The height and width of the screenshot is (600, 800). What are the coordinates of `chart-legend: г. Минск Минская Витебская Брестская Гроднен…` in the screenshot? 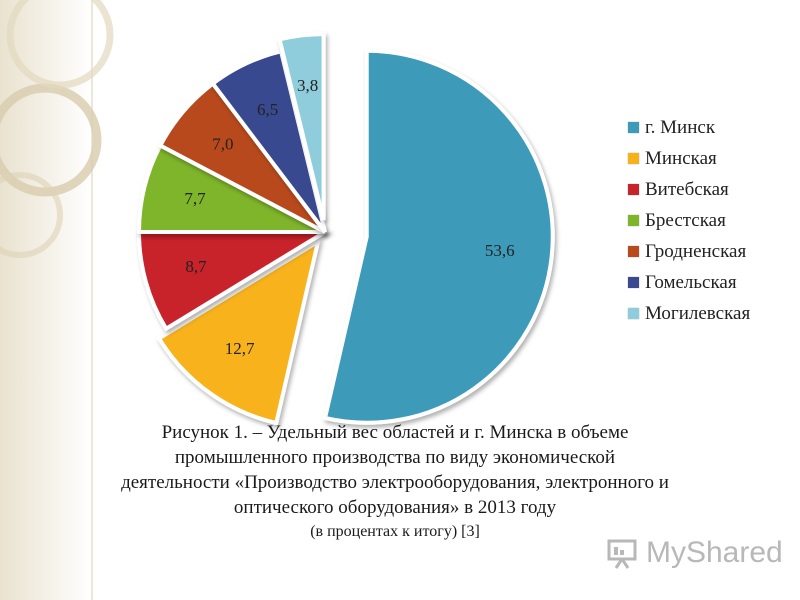 It's located at (689, 220).